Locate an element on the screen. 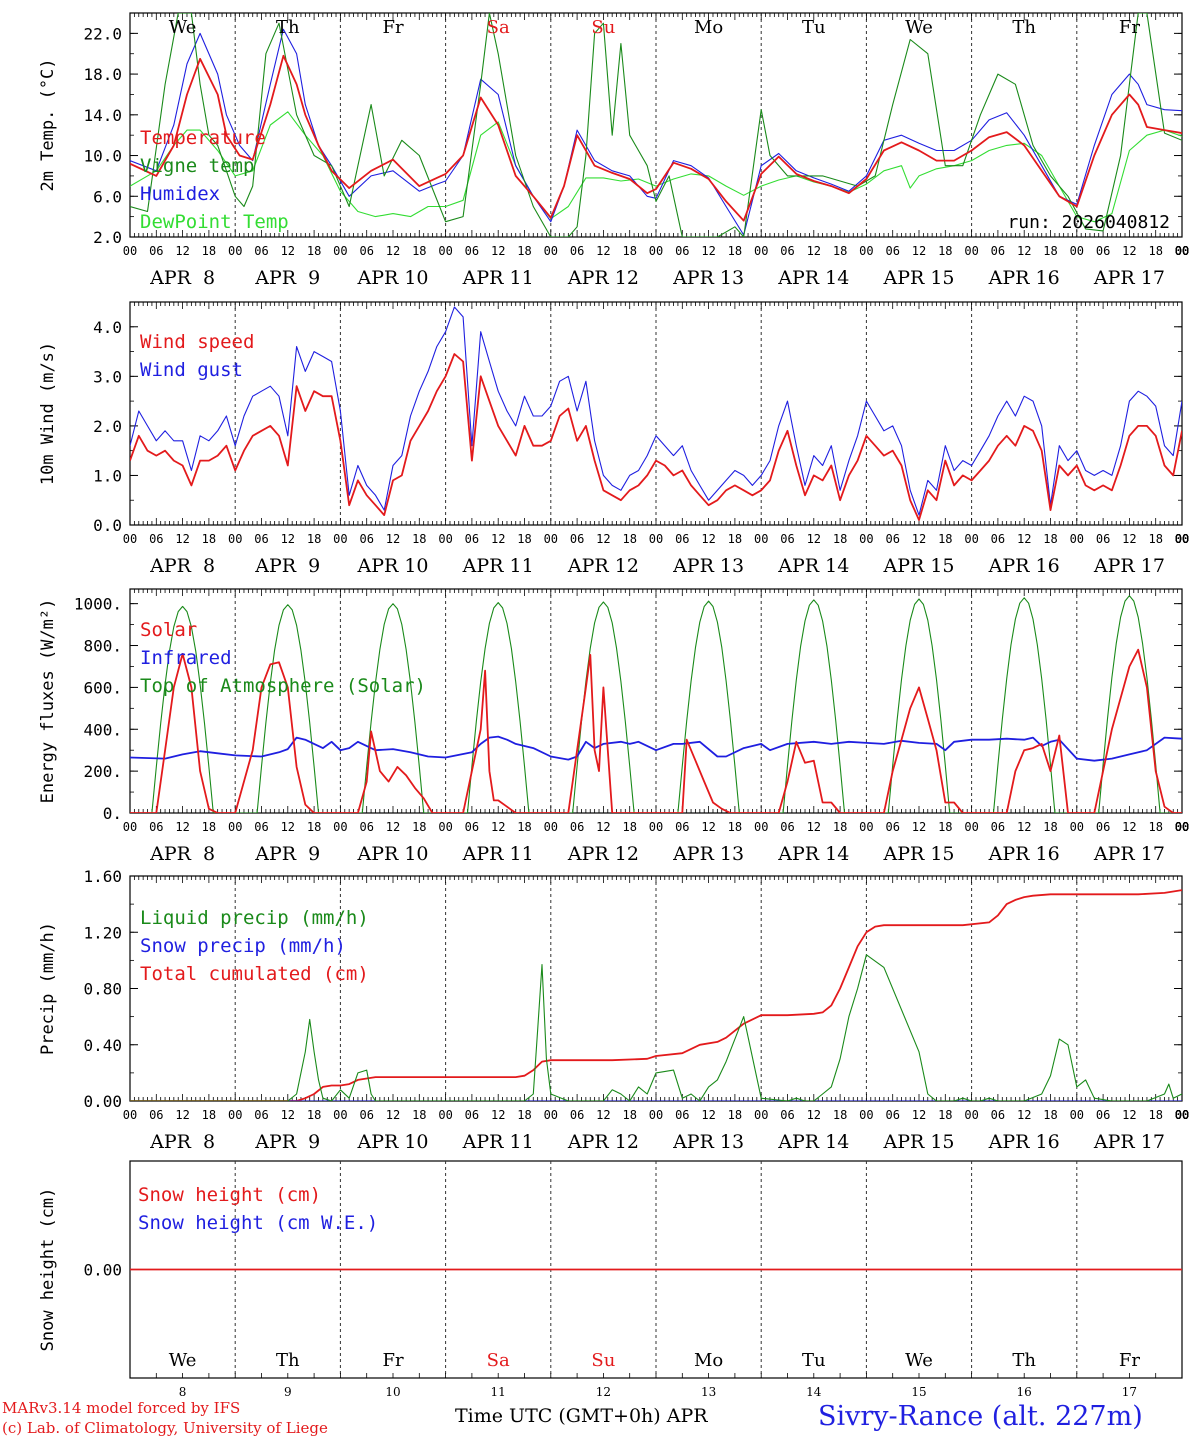  snow-legend-entry: Snow height (cm W.E.) is located at coordinates (258, 1223).